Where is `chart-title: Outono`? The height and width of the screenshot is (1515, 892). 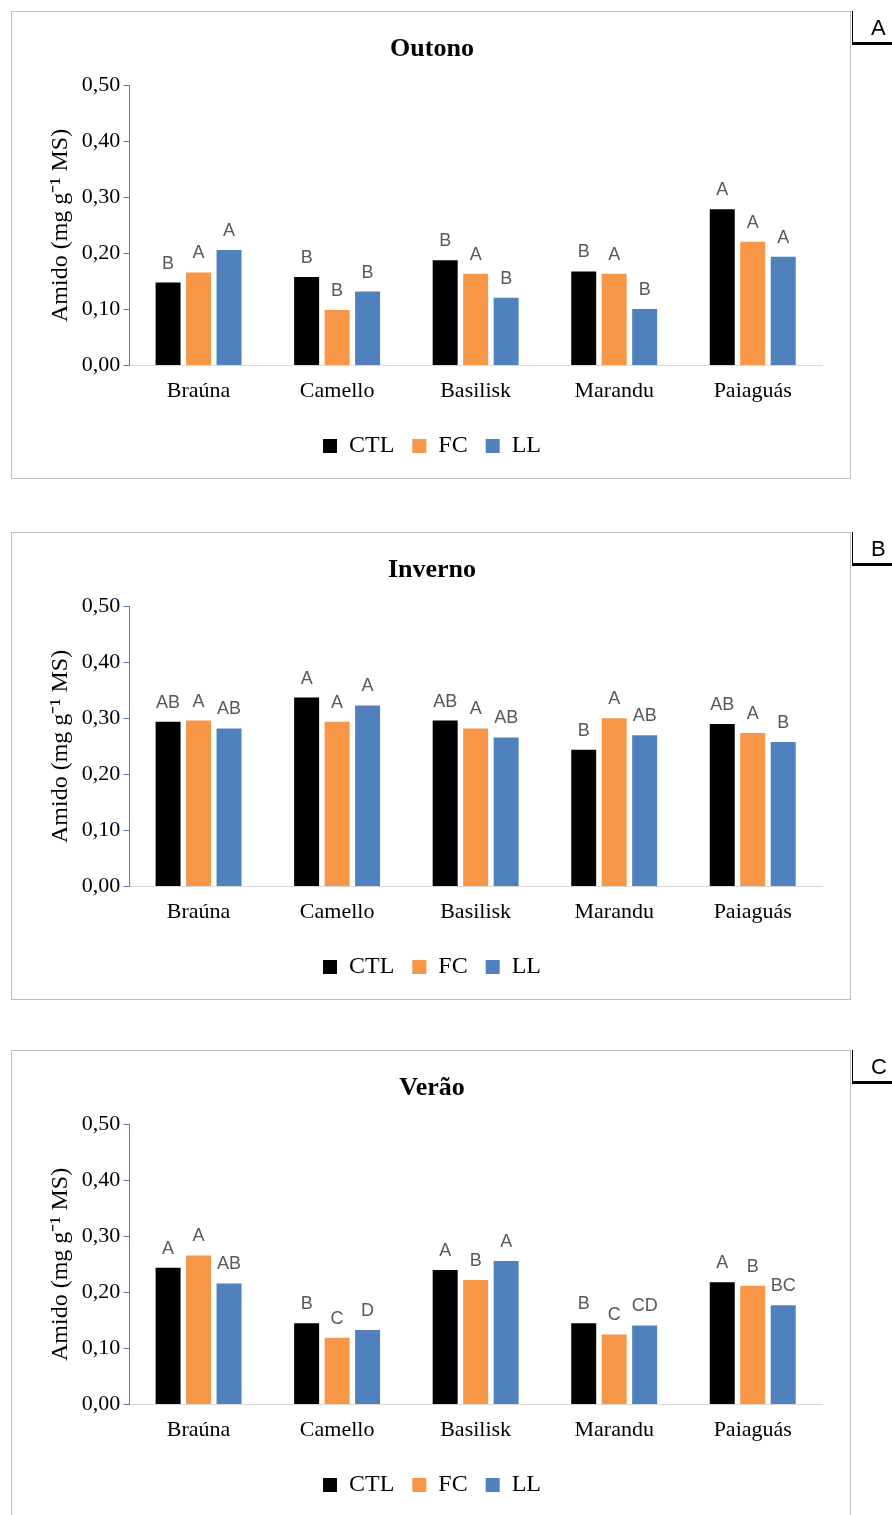
chart-title: Outono is located at coordinates (432, 48).